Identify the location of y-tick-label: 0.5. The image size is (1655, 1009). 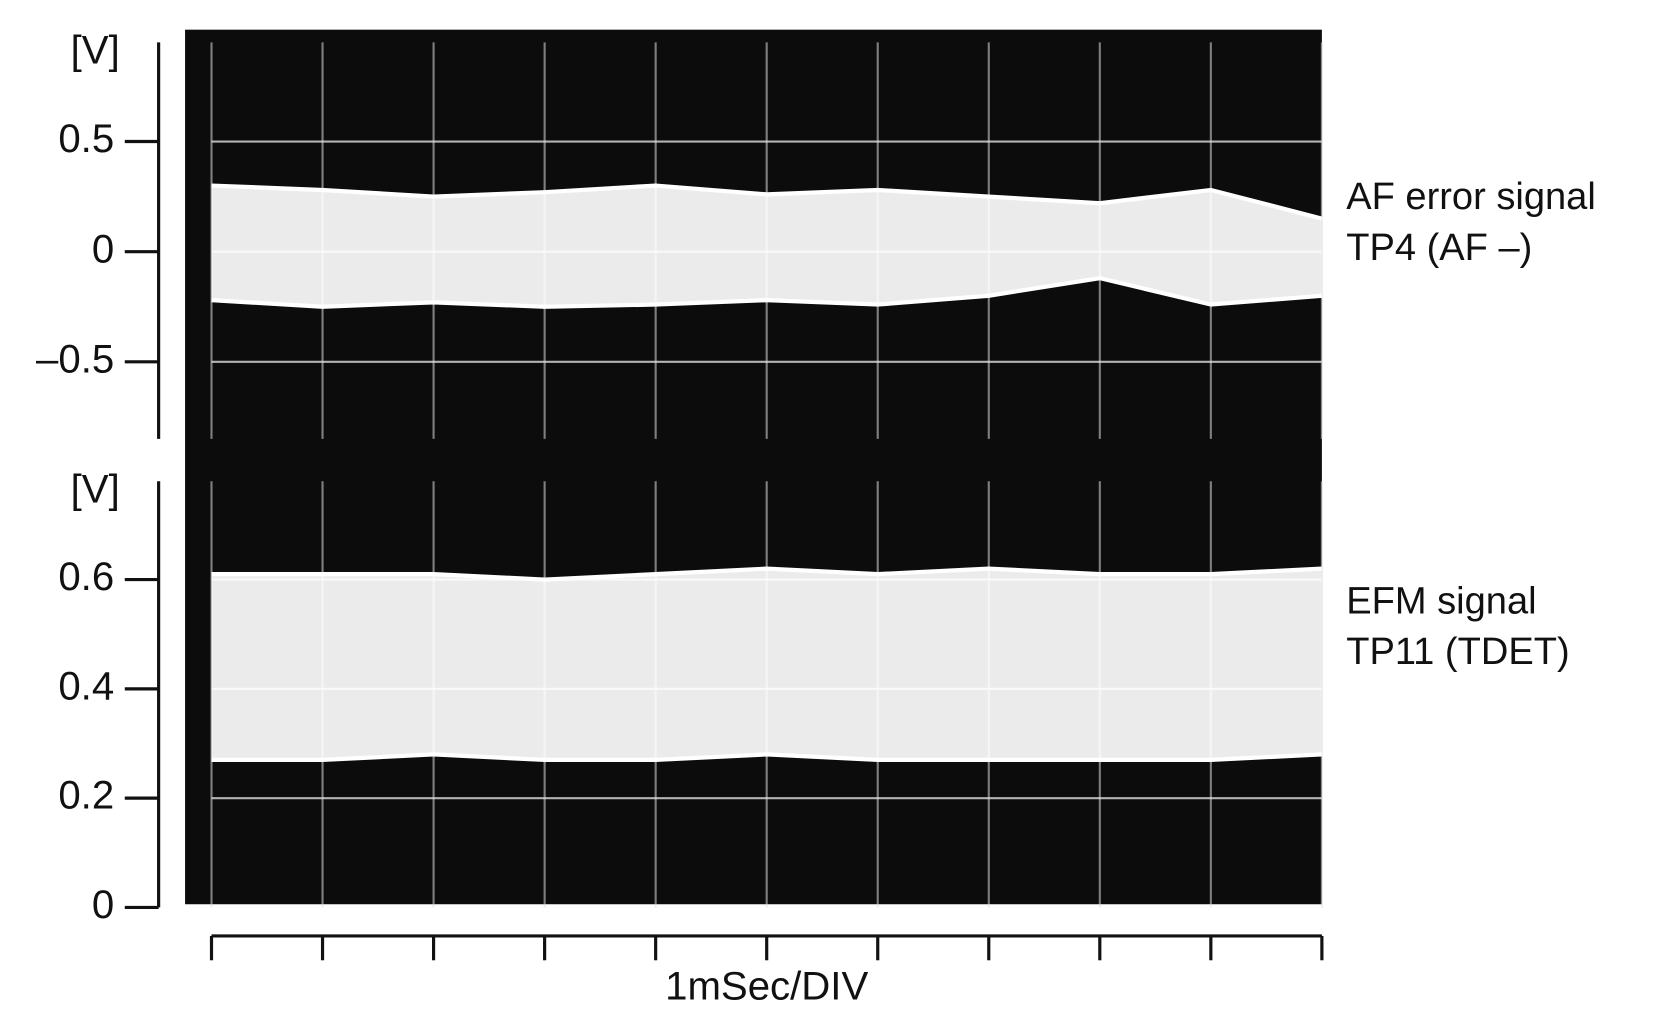
(86, 138).